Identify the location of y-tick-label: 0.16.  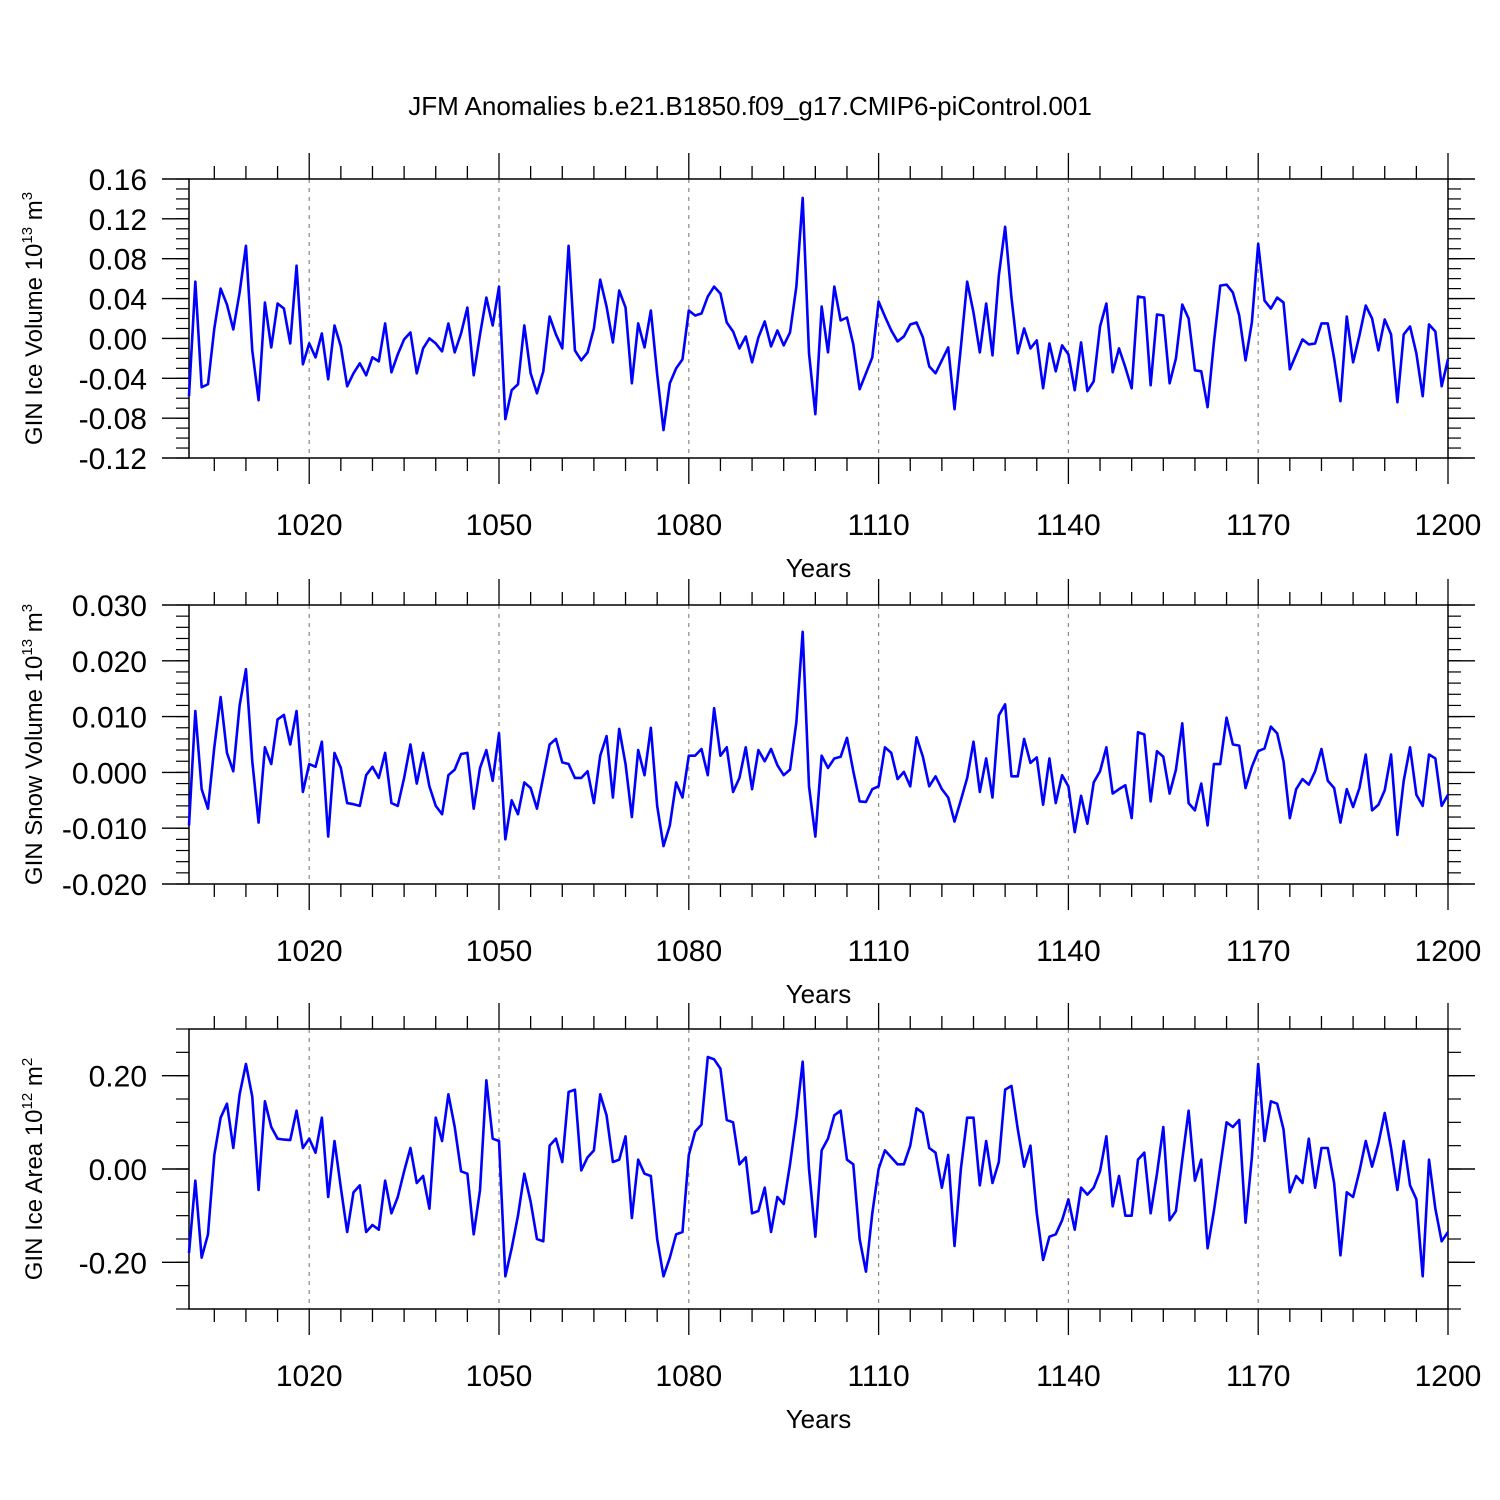
(118, 180).